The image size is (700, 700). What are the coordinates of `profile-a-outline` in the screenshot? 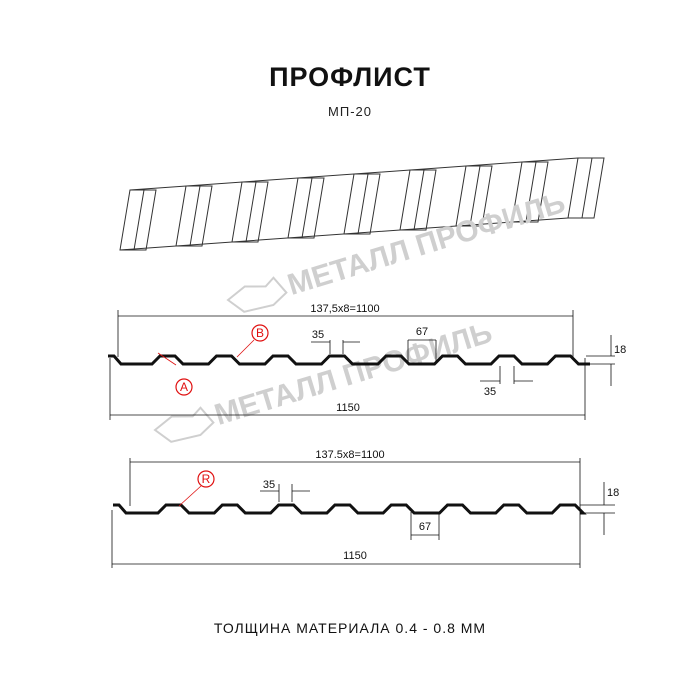 It's located at (349, 360).